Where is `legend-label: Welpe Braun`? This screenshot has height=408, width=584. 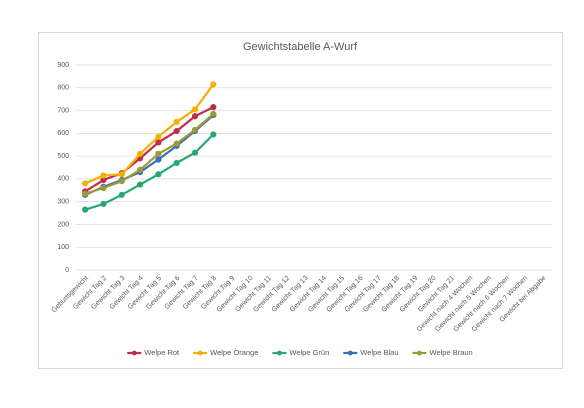 legend-label: Welpe Braun is located at coordinates (451, 352).